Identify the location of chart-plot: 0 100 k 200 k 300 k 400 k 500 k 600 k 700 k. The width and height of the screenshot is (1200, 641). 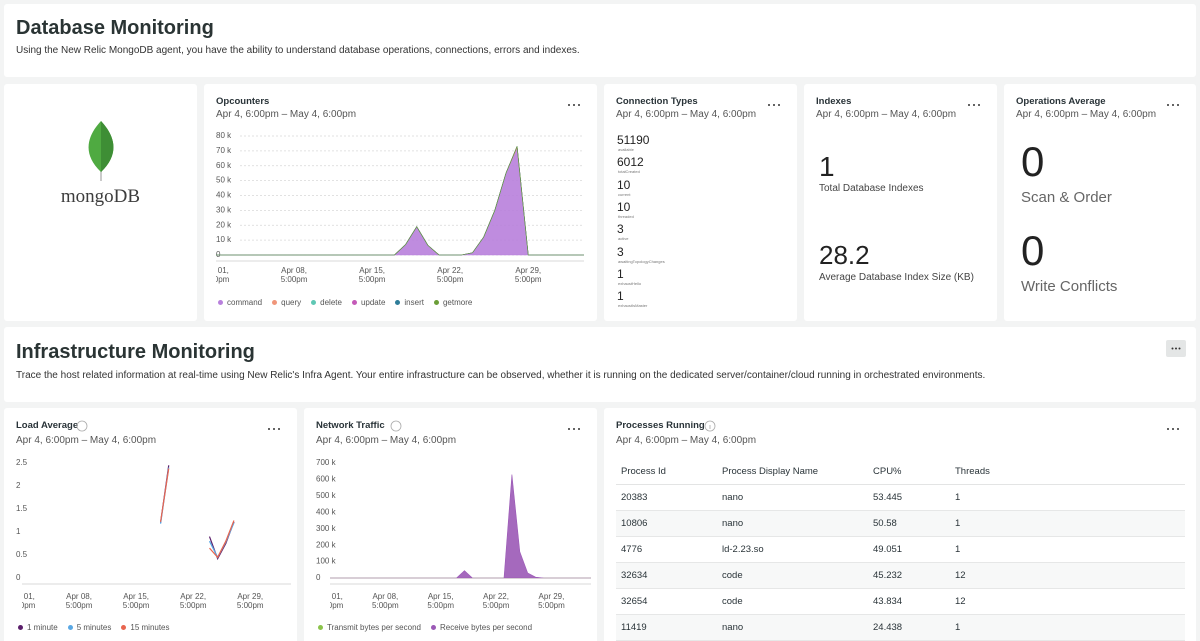
(453, 521).